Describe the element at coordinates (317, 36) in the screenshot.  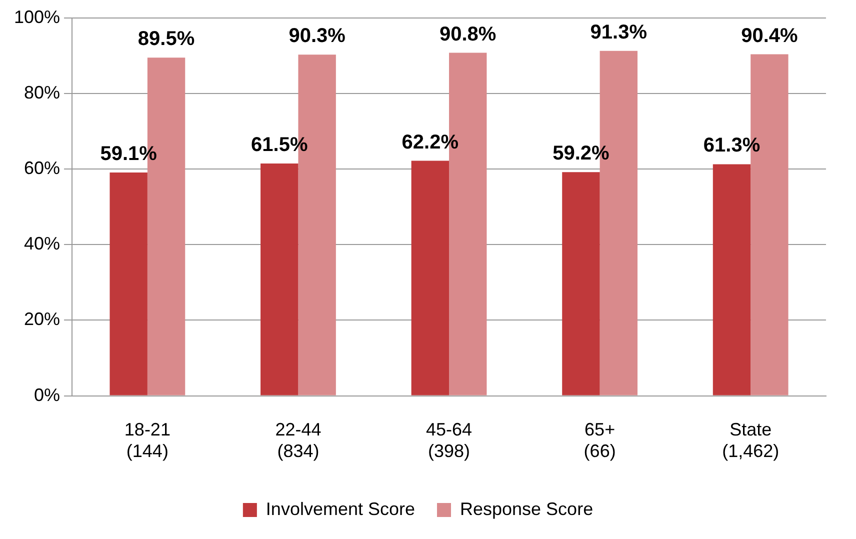
I see `data-label: 90.3%` at that location.